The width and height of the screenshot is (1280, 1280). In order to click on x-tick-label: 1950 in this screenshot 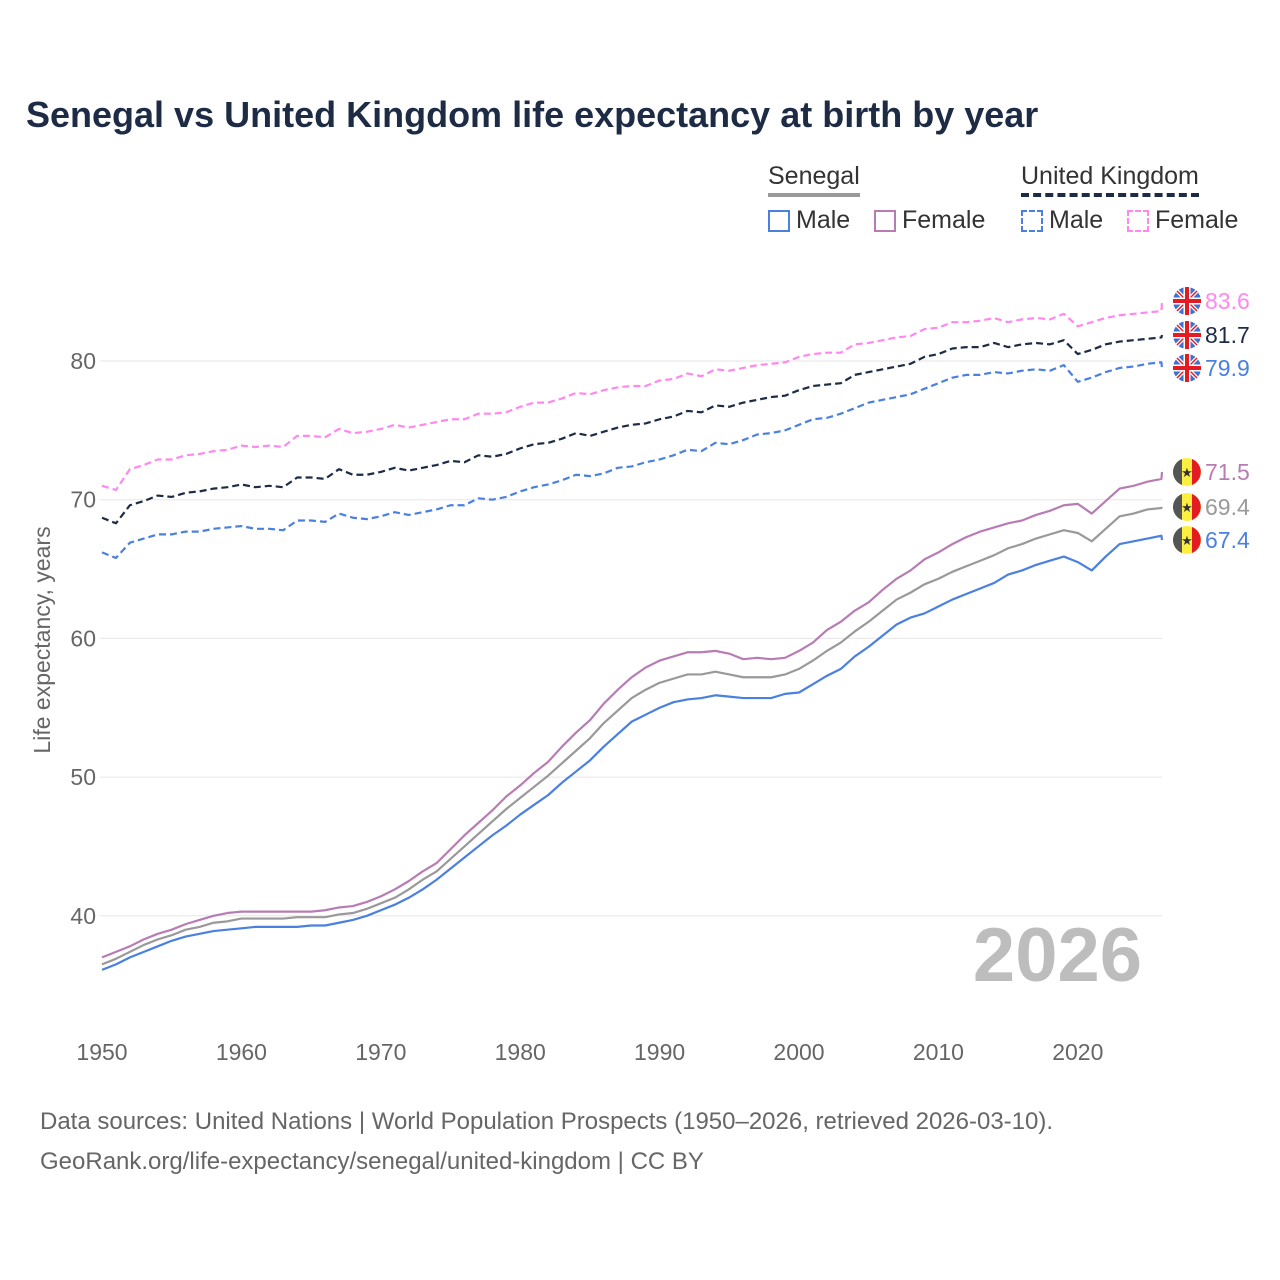, I will do `click(101, 1052)`.